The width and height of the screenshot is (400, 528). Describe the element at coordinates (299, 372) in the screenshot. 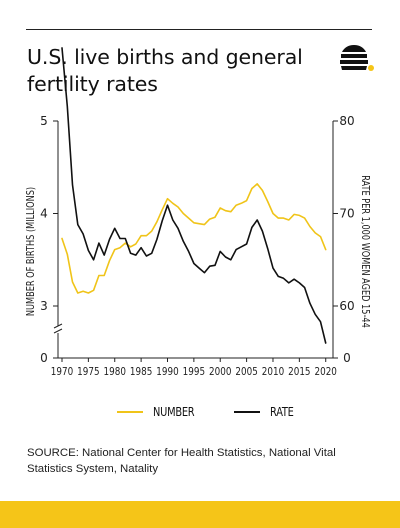

I see `x-tick-label: 2015` at that location.